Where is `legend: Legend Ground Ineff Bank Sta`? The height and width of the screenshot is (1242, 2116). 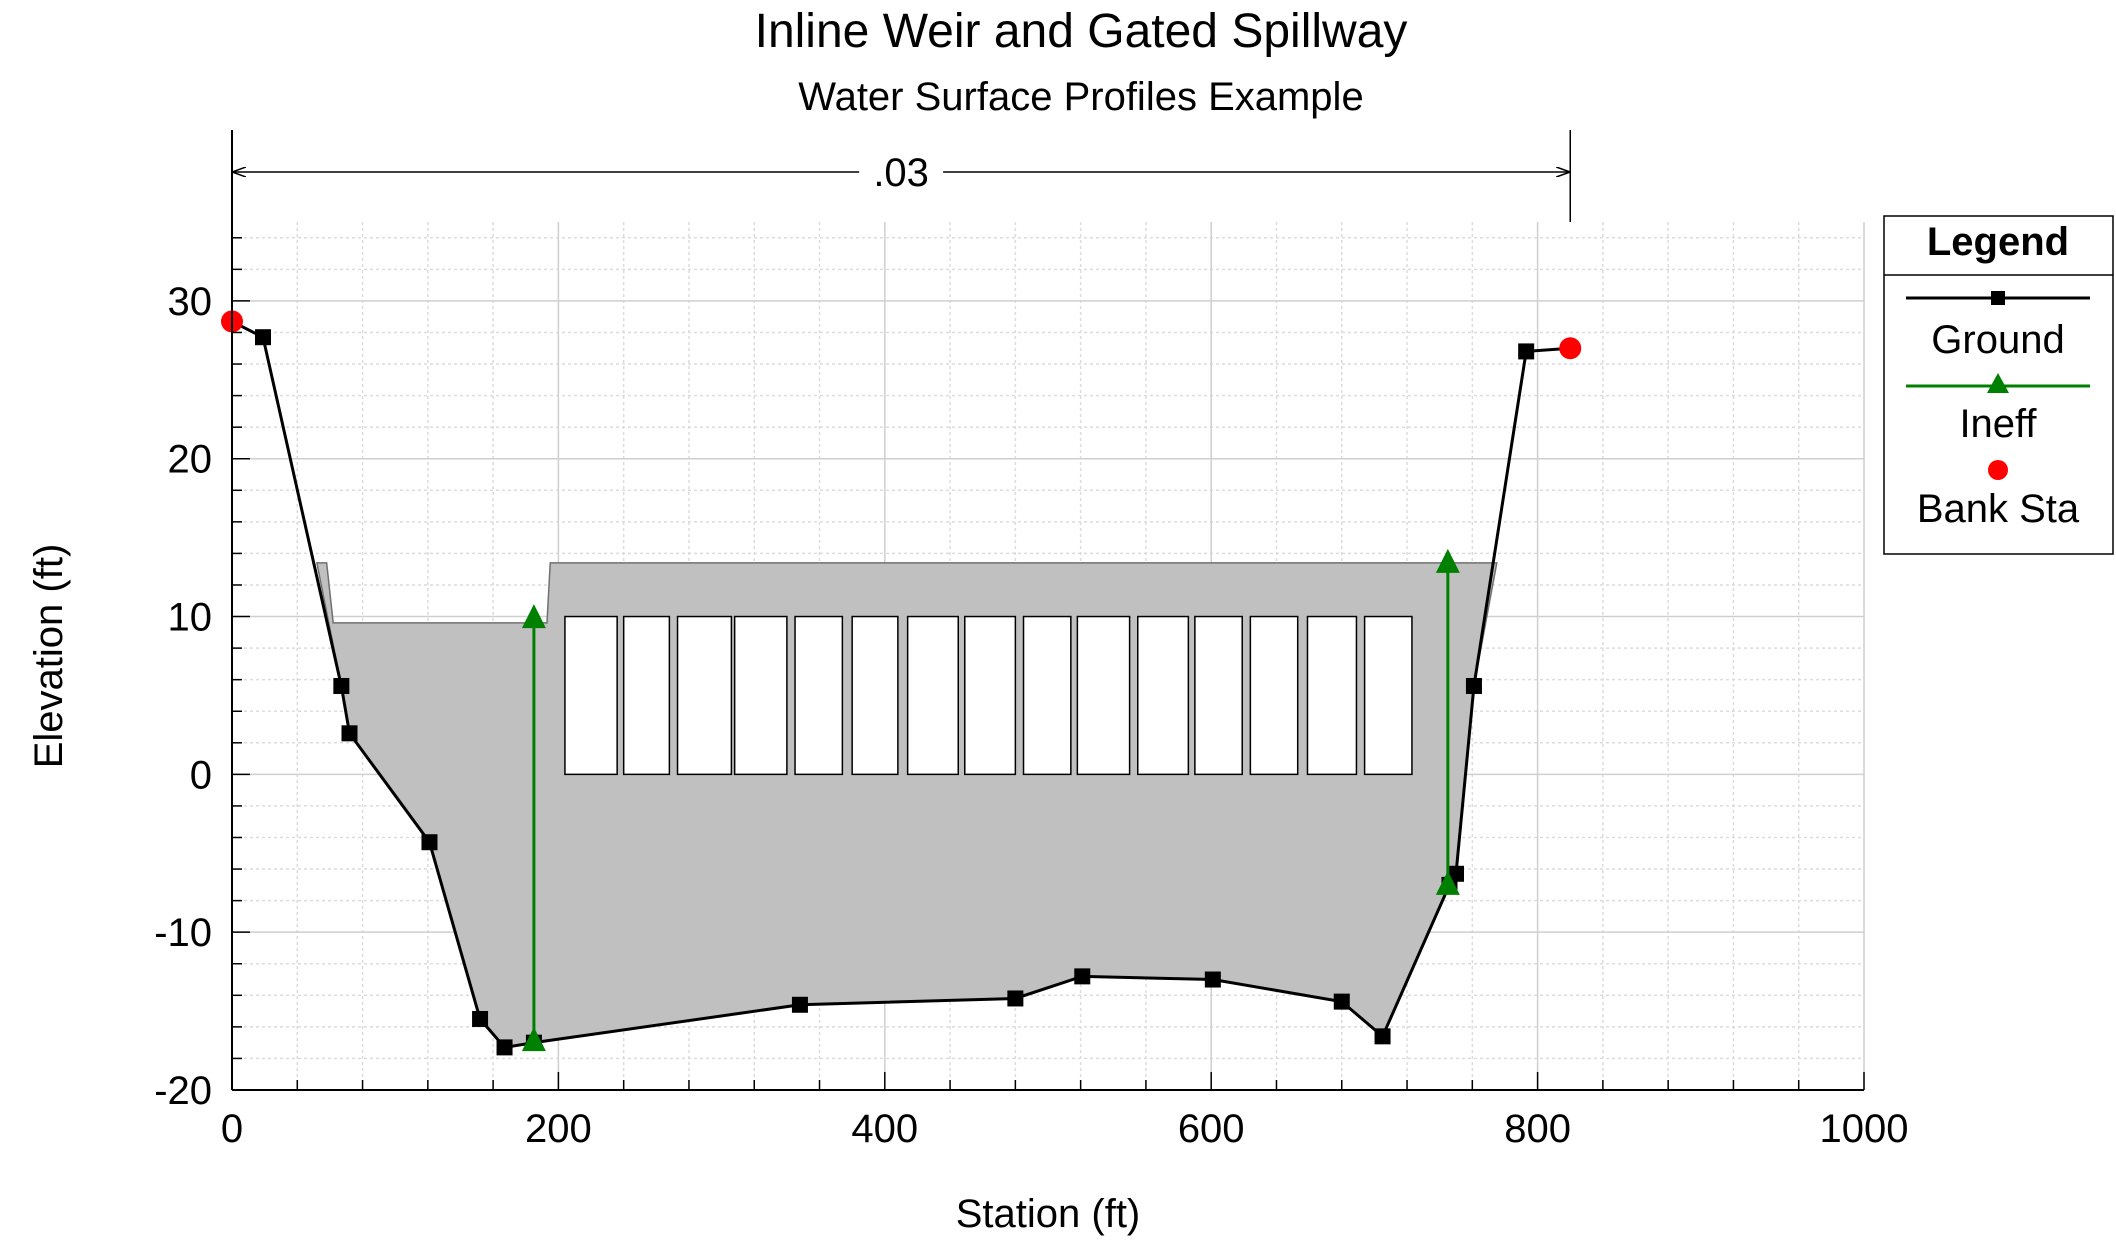
legend: Legend Ground Ineff Bank Sta is located at coordinates (1998, 385).